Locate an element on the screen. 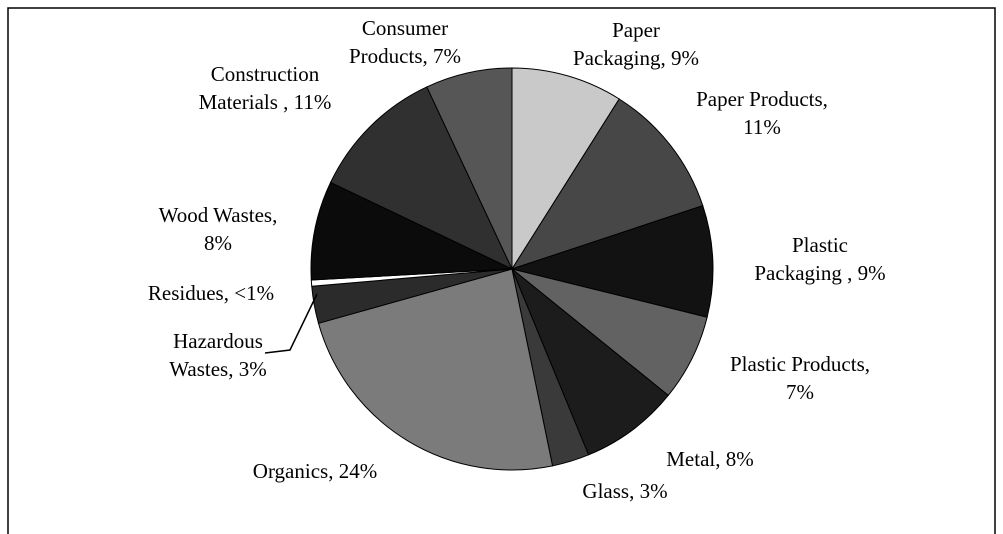 The width and height of the screenshot is (1003, 534). slice-label: Plastic is located at coordinates (820, 245).